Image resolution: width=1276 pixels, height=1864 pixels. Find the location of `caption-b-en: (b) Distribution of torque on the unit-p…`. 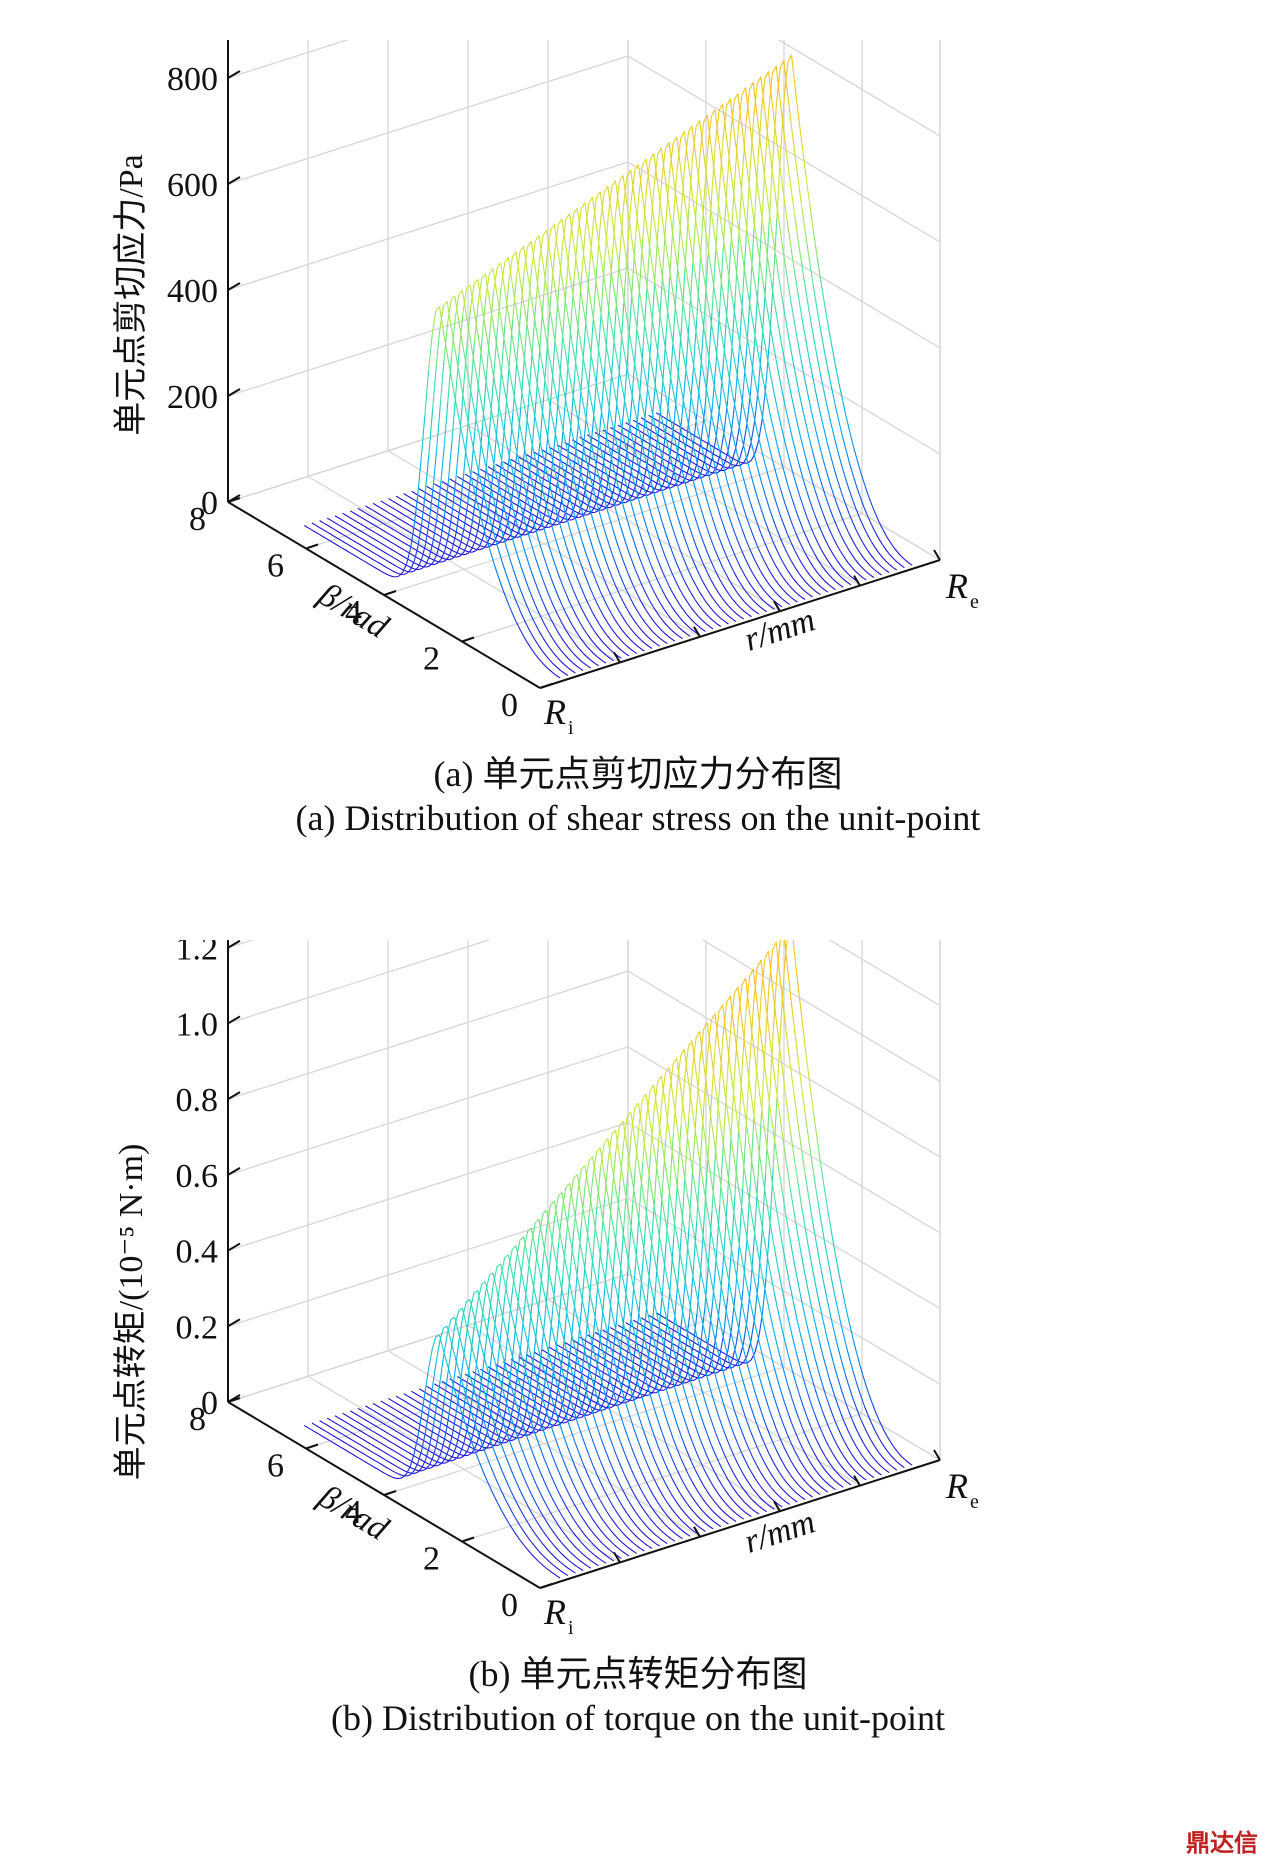

caption-b-en: (b) Distribution of torque on the unit-p… is located at coordinates (638, 1718).